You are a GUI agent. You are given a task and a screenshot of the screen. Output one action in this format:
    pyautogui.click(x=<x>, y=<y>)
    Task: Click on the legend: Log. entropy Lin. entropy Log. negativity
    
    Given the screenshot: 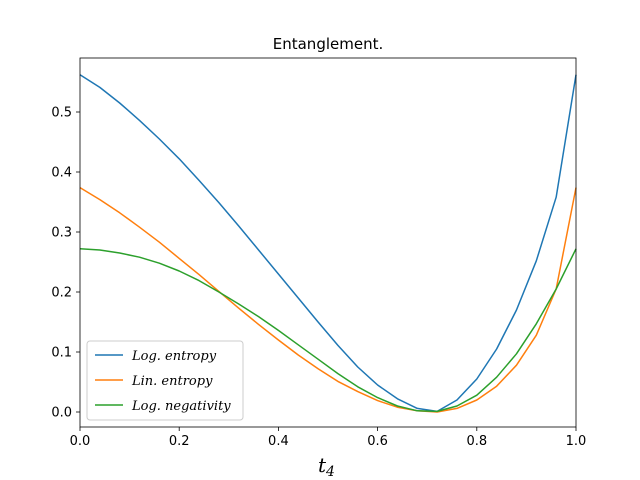 What is the action you would take?
    pyautogui.click(x=165, y=380)
    